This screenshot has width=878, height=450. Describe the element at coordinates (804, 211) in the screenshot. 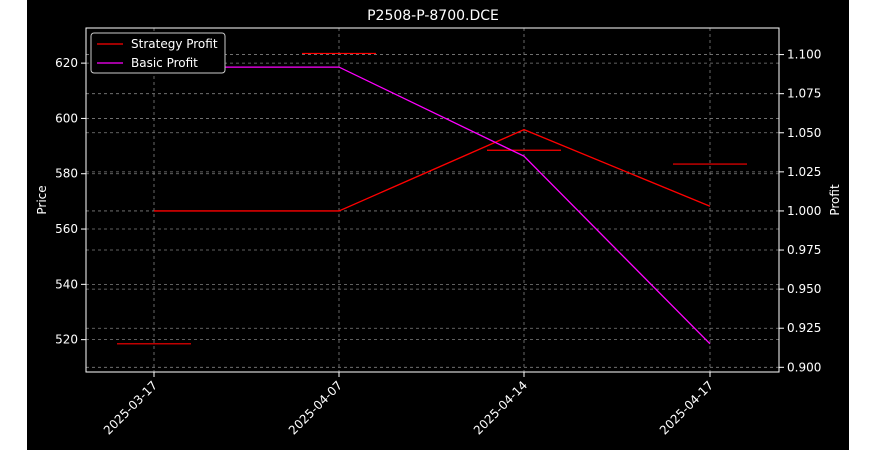

I see `y2-tick-label: 1.000` at that location.